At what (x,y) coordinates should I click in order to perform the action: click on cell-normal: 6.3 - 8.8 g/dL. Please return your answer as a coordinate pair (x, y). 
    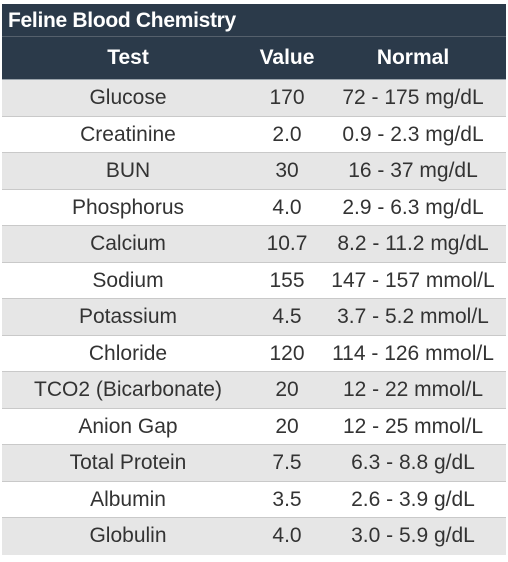
    Looking at the image, I should click on (413, 462).